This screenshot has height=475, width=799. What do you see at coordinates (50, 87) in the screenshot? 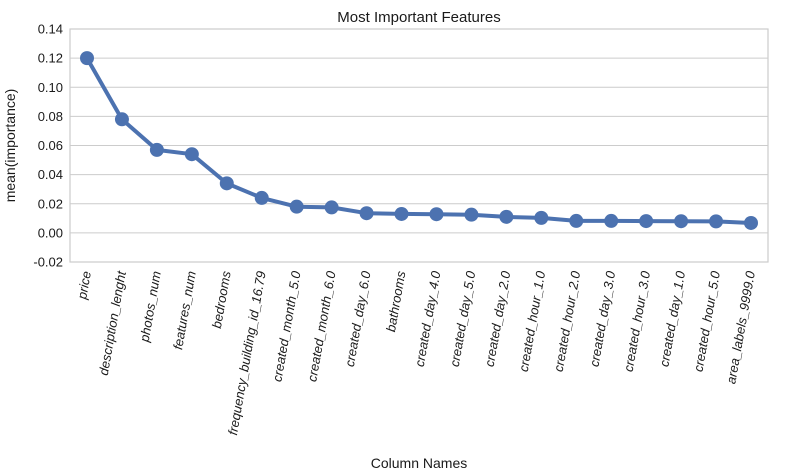
I see `y-tick-label: 0.10` at bounding box center [50, 87].